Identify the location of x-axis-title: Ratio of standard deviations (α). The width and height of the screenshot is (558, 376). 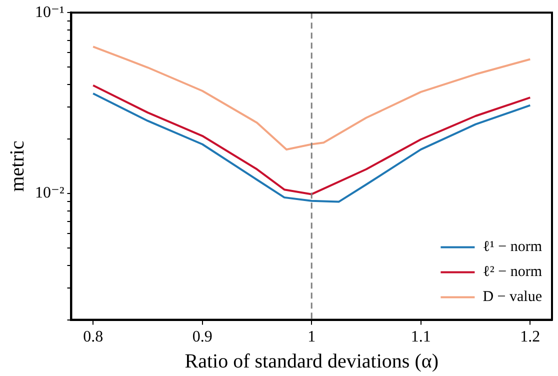
(311, 361).